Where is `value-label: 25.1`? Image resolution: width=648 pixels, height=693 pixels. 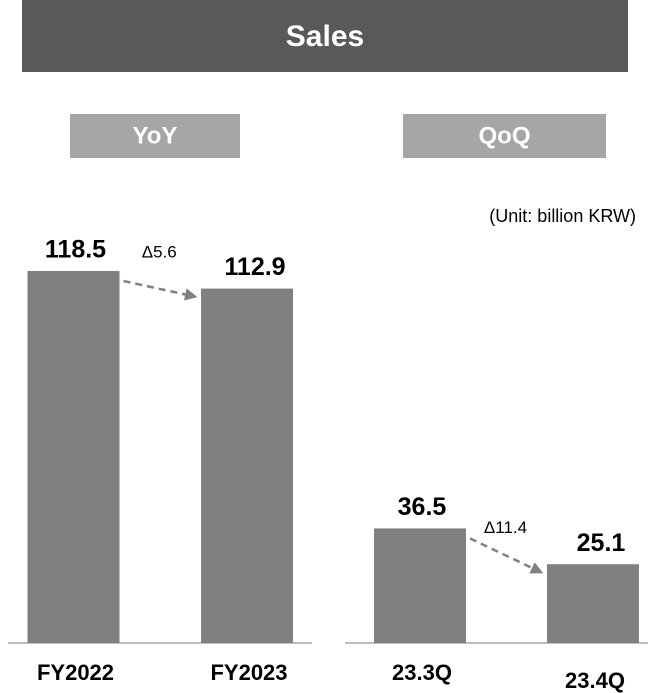
value-label: 25.1 is located at coordinates (601, 543).